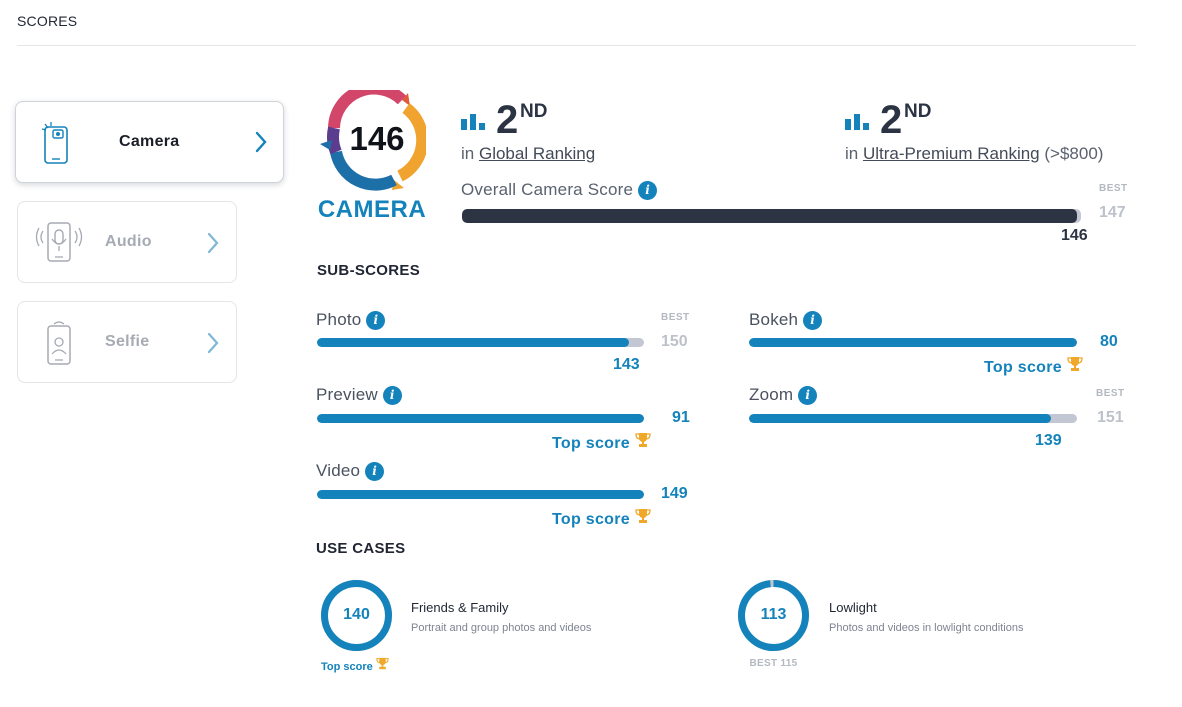 The image size is (1182, 707). What do you see at coordinates (891, 120) in the screenshot?
I see `segment-rank-number: 2` at bounding box center [891, 120].